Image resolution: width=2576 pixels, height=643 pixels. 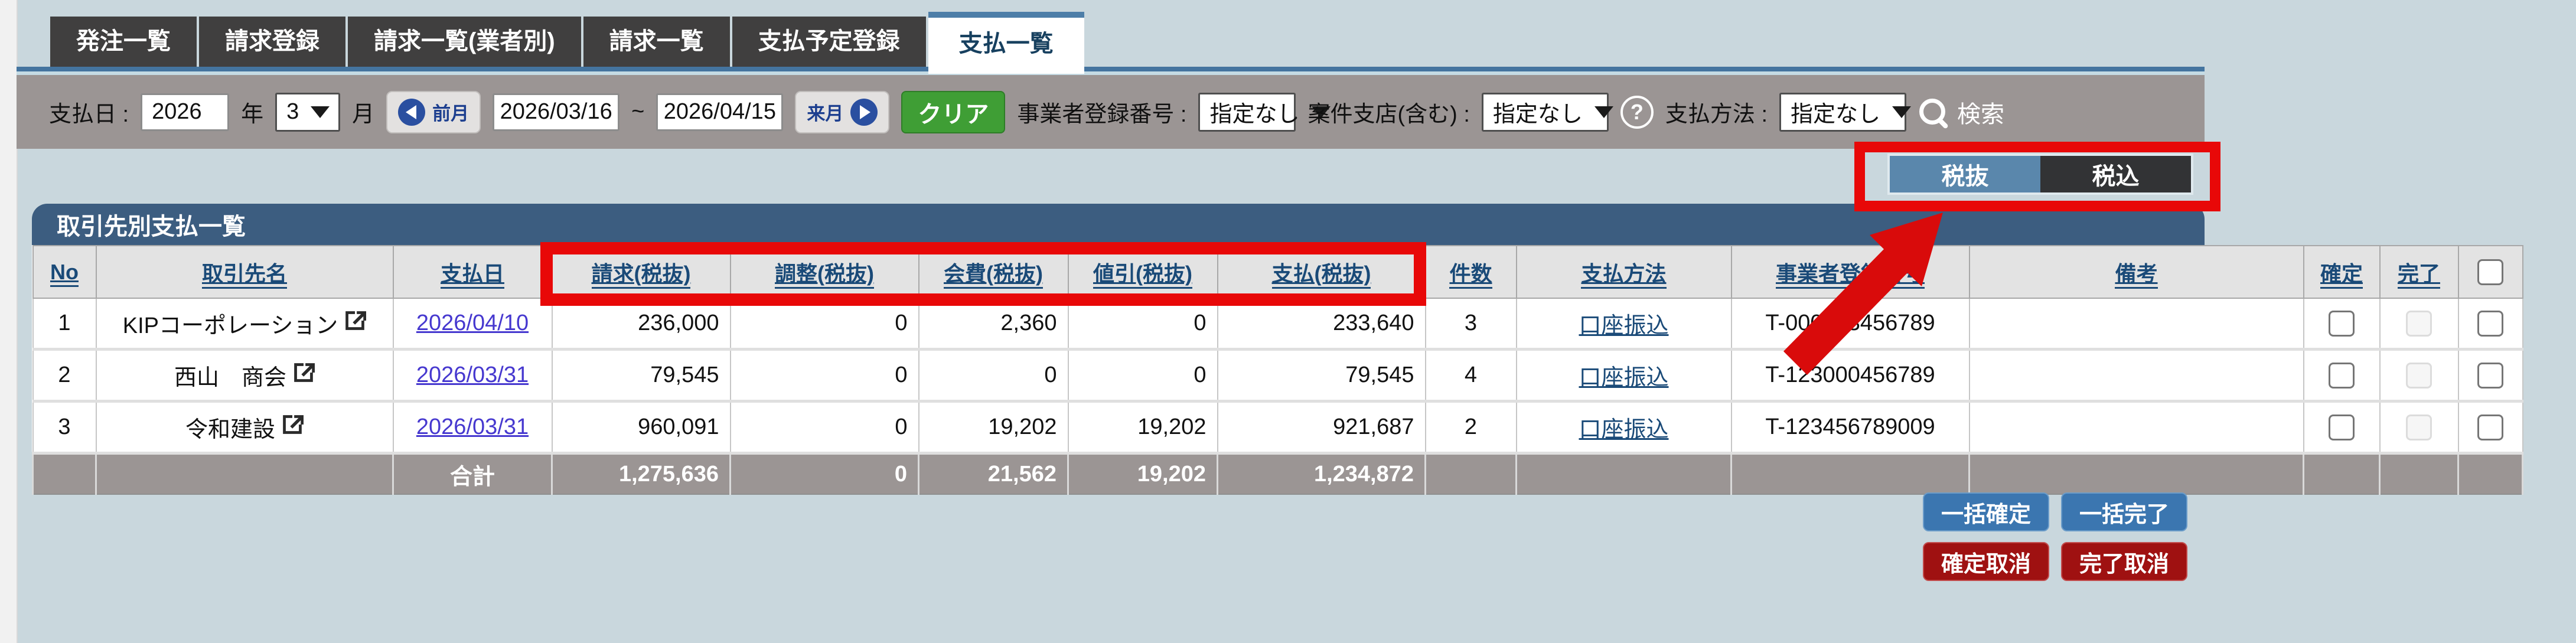 What do you see at coordinates (994, 473) in the screenshot?
I see `total-fee: 21,562` at bounding box center [994, 473].